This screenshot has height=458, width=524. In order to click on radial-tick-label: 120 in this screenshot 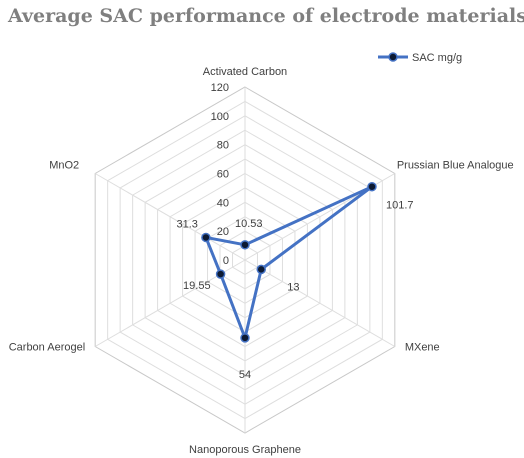, I will do `click(220, 88)`.